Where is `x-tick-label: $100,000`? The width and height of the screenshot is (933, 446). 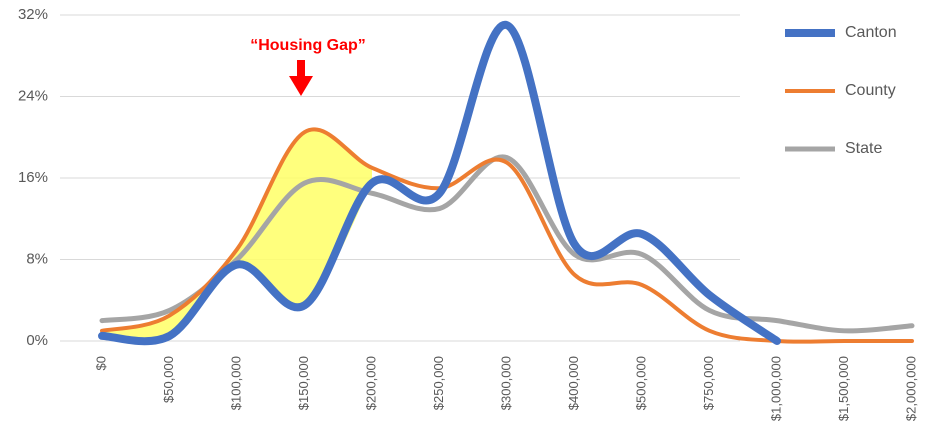 x-tick-label: $100,000 is located at coordinates (235, 383).